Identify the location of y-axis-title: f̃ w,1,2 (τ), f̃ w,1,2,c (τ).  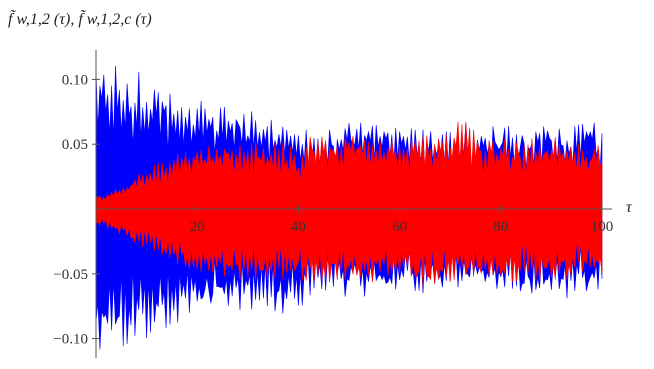
(80, 19).